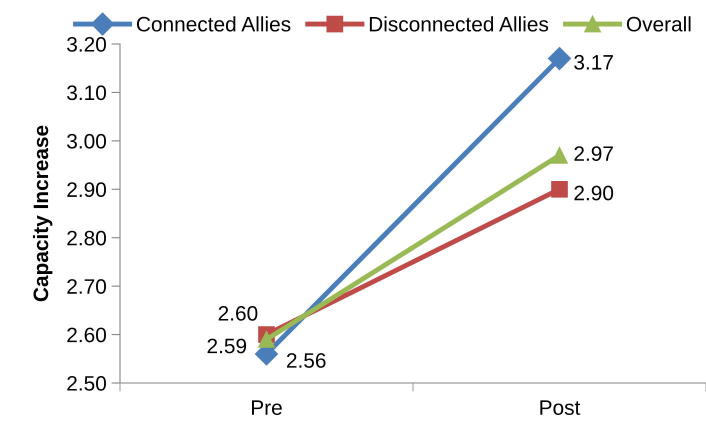 The image size is (706, 427). What do you see at coordinates (459, 24) in the screenshot?
I see `legend-label: Disconnected Allies` at bounding box center [459, 24].